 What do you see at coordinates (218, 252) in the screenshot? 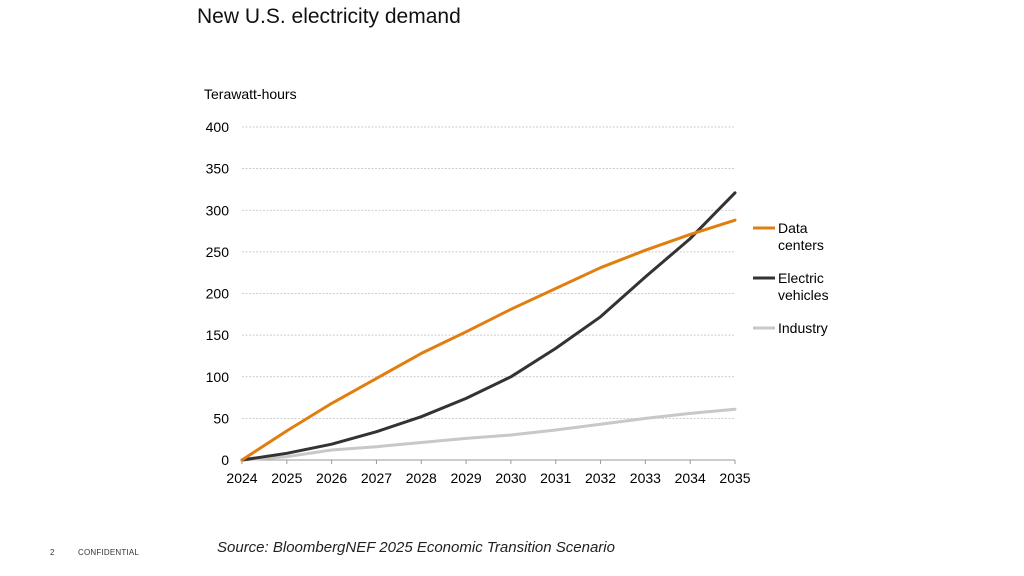
I see `y-tick-label: 250` at bounding box center [218, 252].